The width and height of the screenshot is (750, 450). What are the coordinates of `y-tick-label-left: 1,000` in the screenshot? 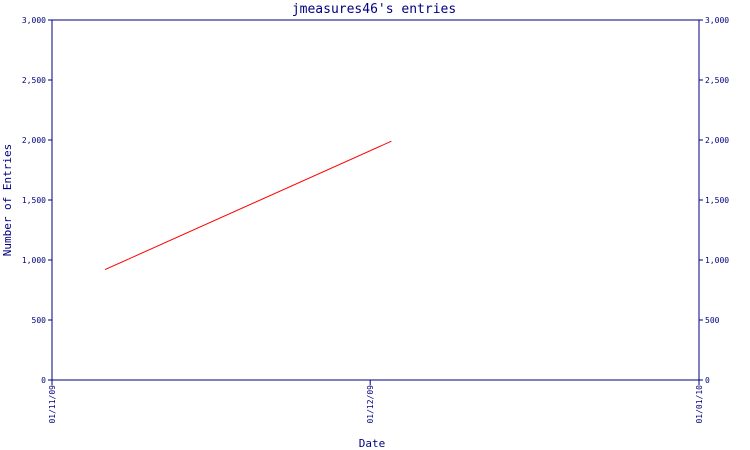 It's located at (34, 260).